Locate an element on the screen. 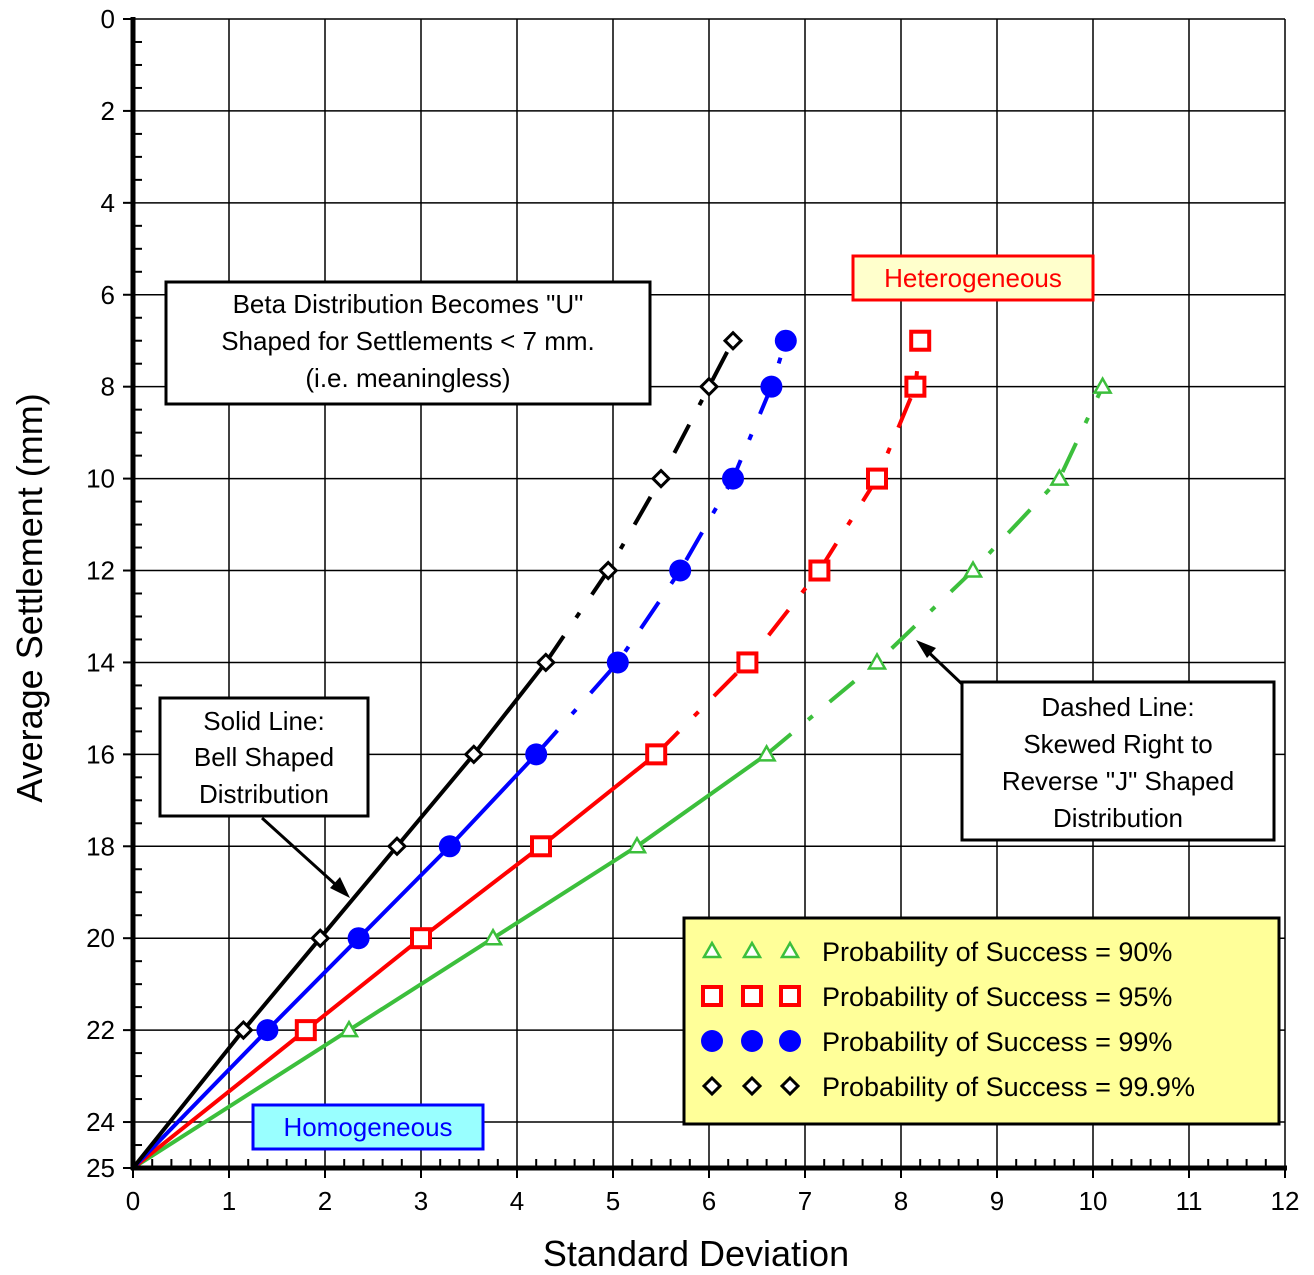 This screenshot has height=1275, width=1314. homogeneous-text: Homogeneous is located at coordinates (367, 1127).